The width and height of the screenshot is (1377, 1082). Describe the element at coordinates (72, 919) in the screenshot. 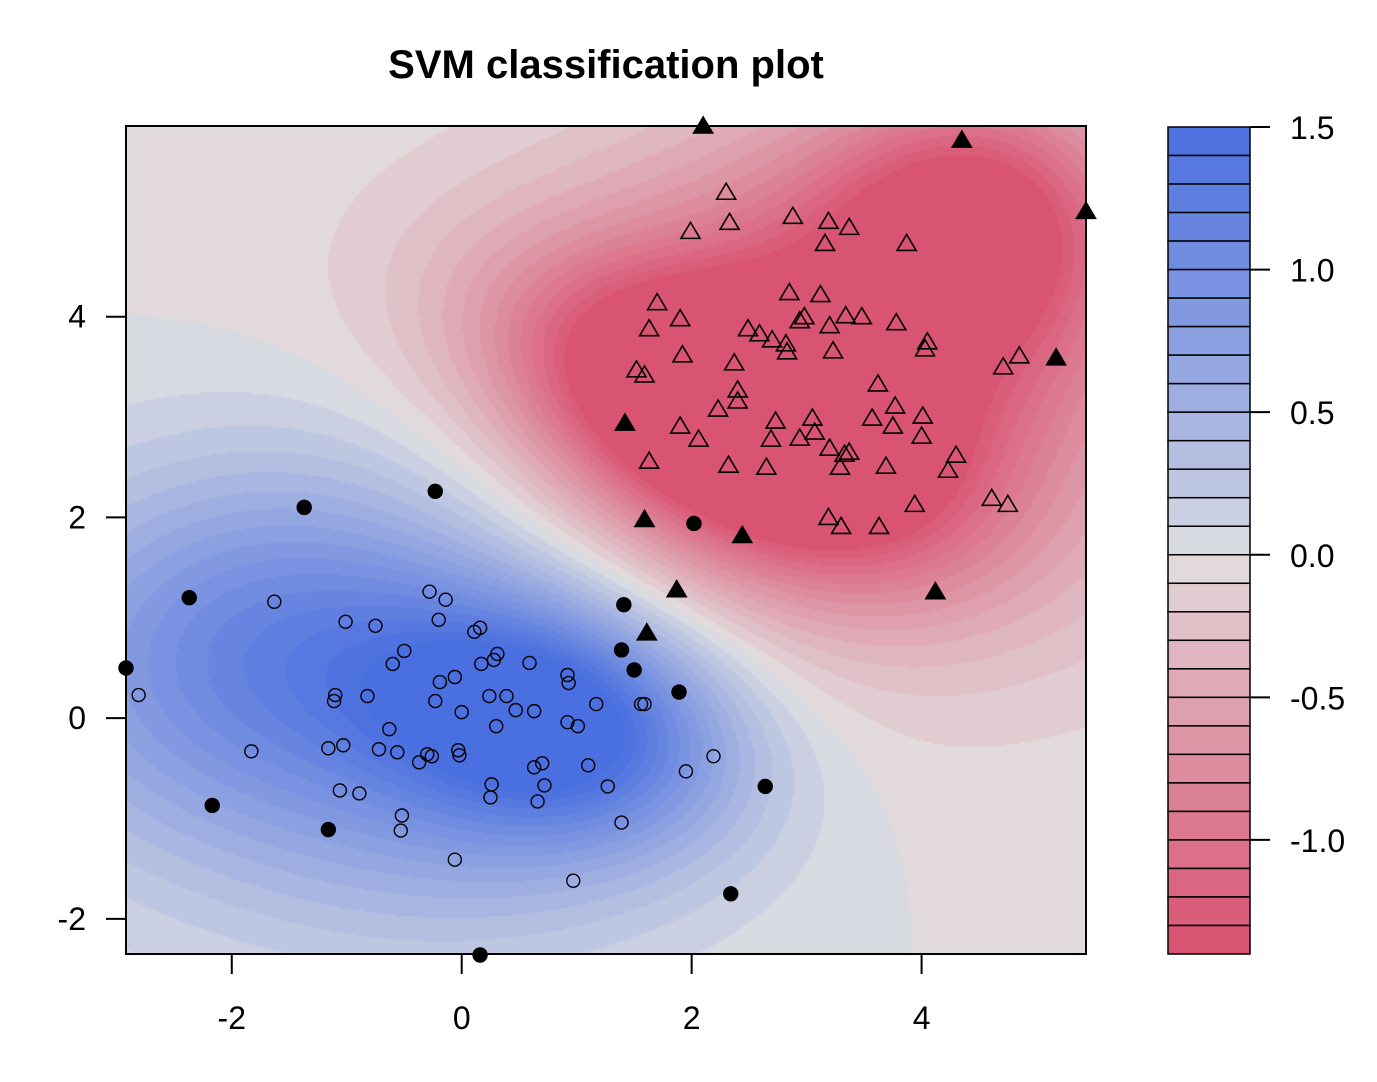

I see `y-tick-label: -2` at that location.